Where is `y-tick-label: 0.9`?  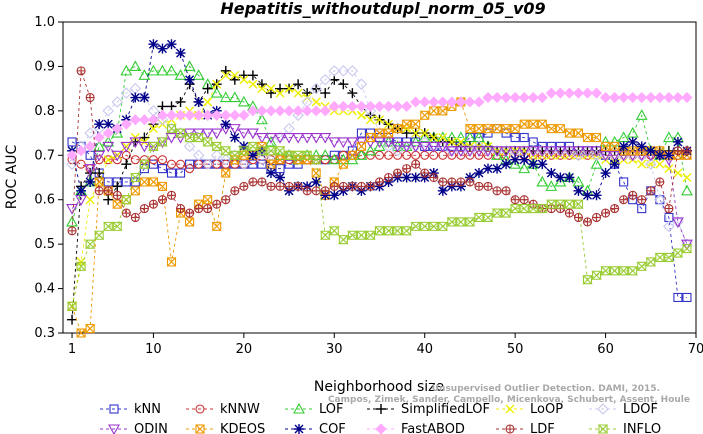 y-tick-label: 0.9 is located at coordinates (44, 66).